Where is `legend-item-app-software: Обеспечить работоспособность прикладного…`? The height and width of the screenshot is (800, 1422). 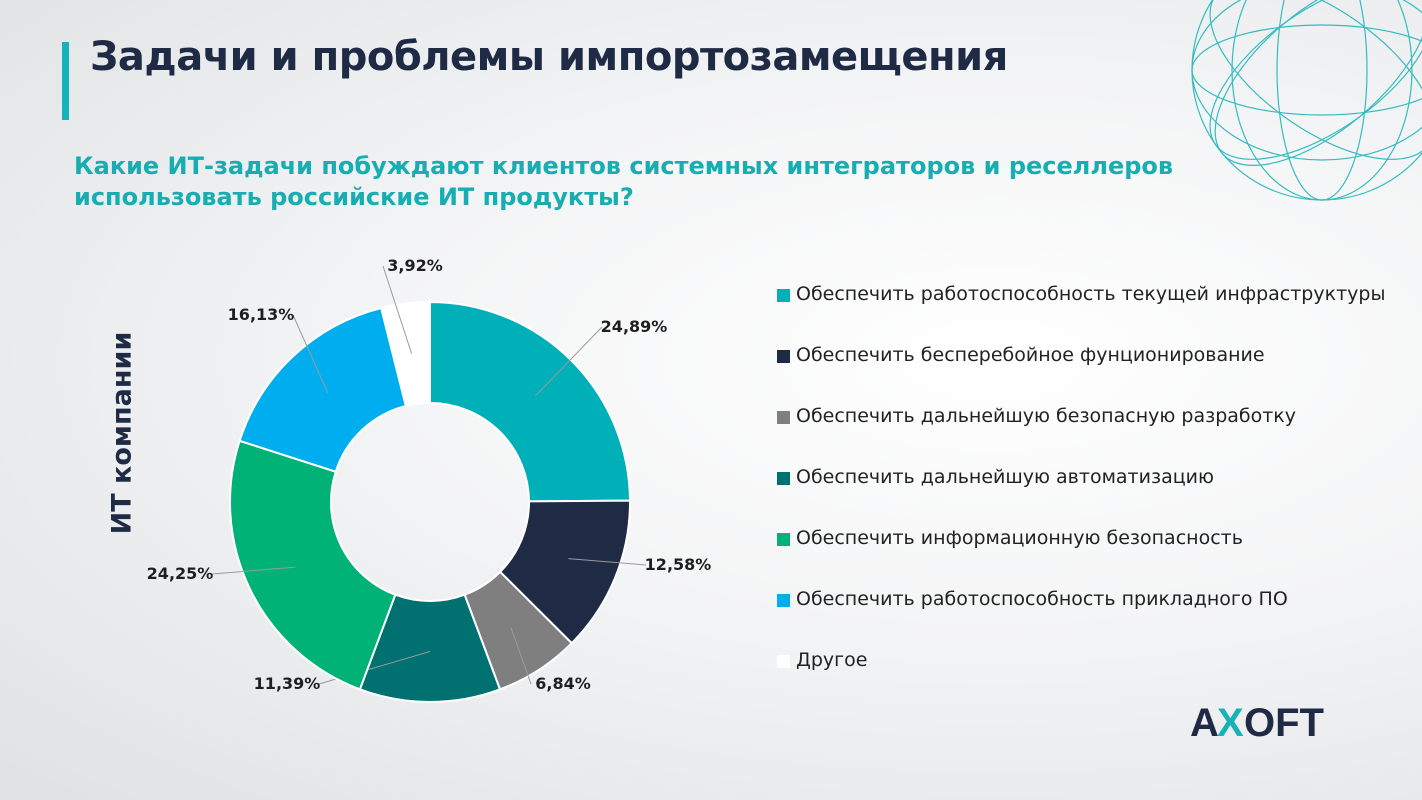 legend-item-app-software: Обеспечить работоспособность прикладного… is located at coordinates (1081, 618).